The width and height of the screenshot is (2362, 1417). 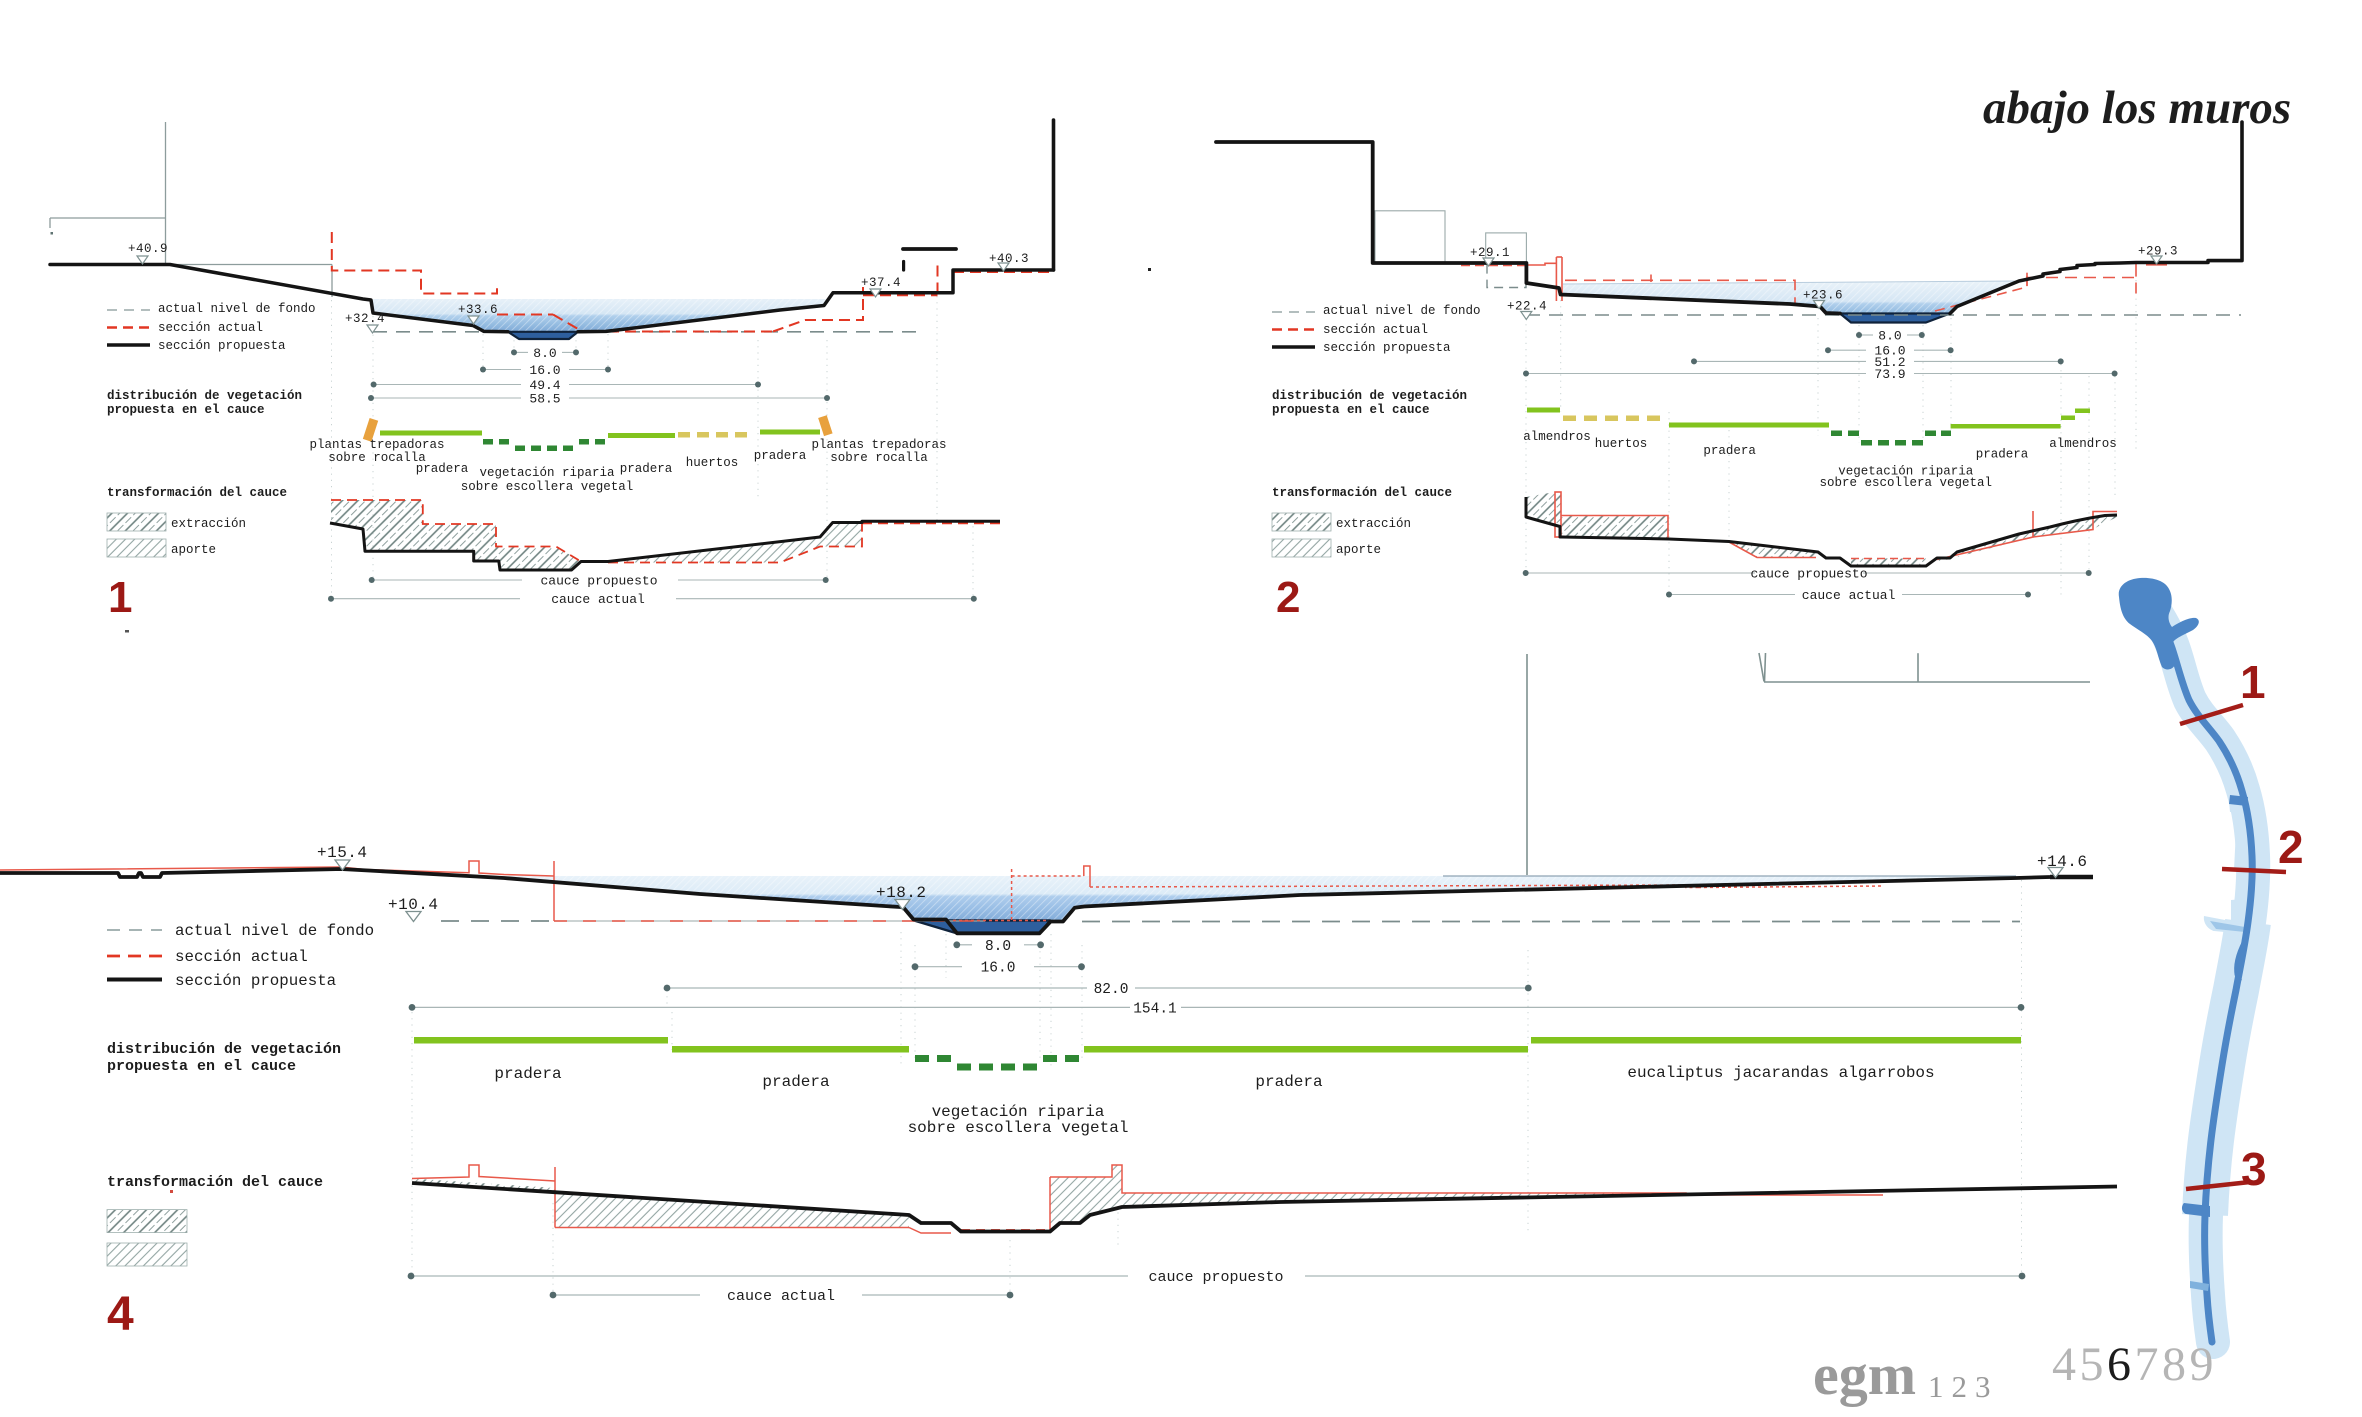 I want to click on svg-text: +10.4, so click(x=413, y=905).